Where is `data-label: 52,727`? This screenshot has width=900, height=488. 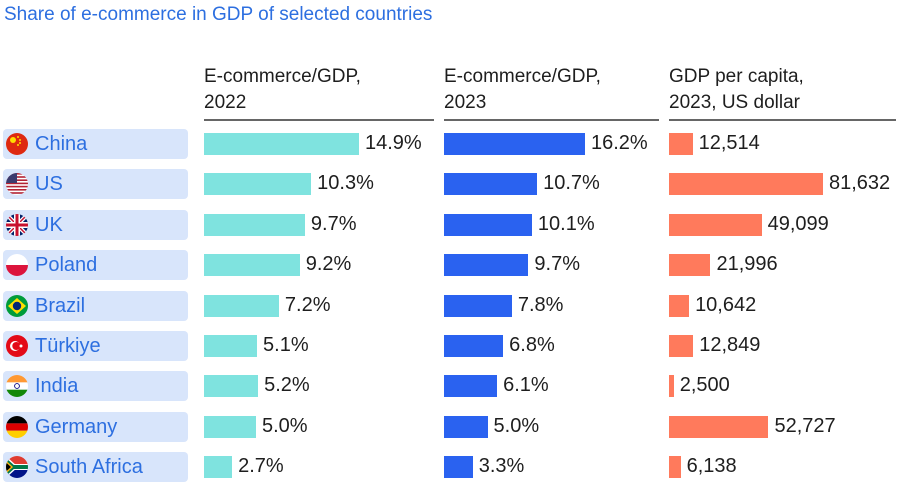 data-label: 52,727 is located at coordinates (805, 426).